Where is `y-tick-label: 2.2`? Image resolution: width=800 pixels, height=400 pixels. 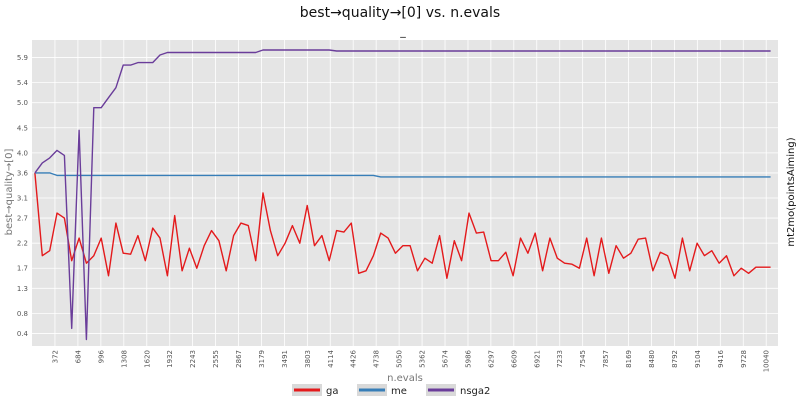
y-tick-label: 2.2 is located at coordinates (22, 244).